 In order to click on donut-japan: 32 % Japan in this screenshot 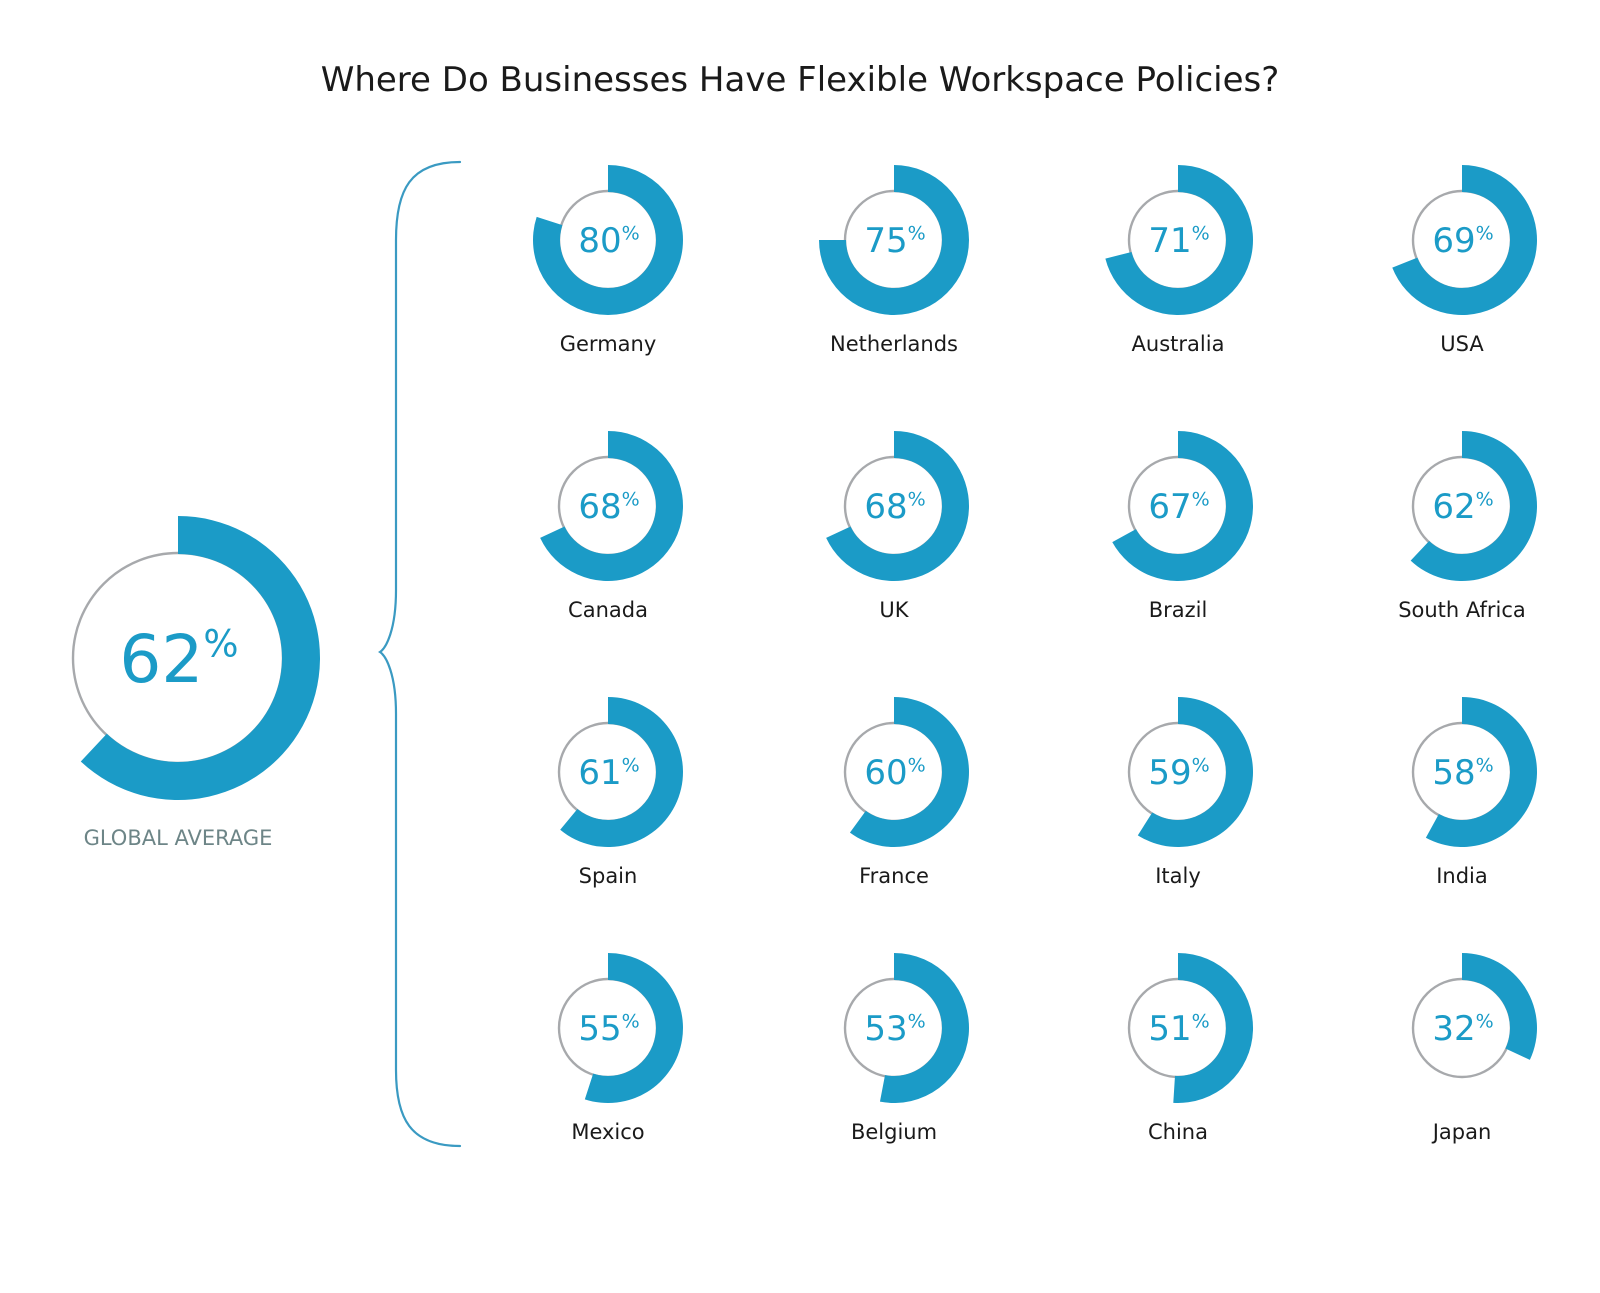, I will do `click(1474, 1048)`.